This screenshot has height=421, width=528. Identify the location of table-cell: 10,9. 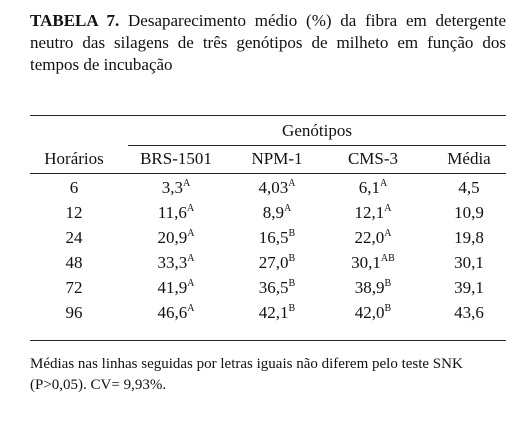
(469, 213).